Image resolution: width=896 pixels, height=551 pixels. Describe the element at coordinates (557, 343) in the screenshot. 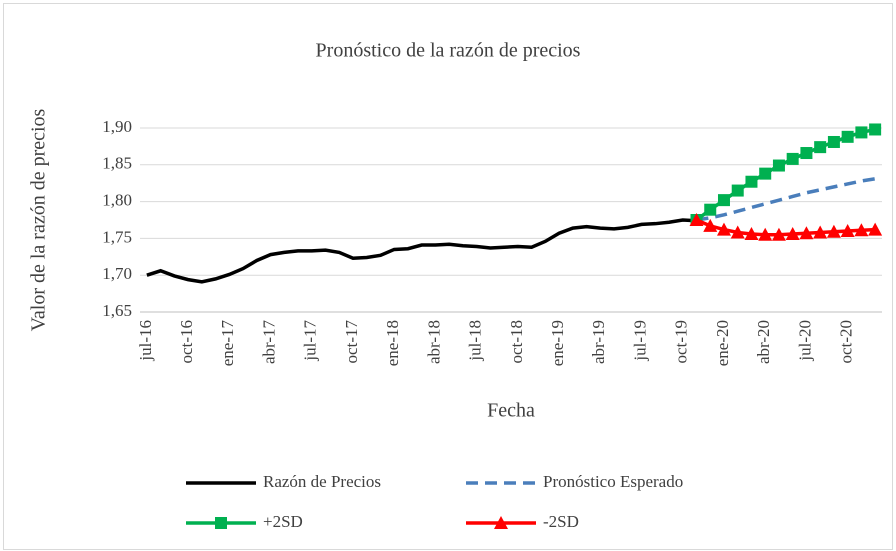

I see `x-tick-label: ene-19` at that location.